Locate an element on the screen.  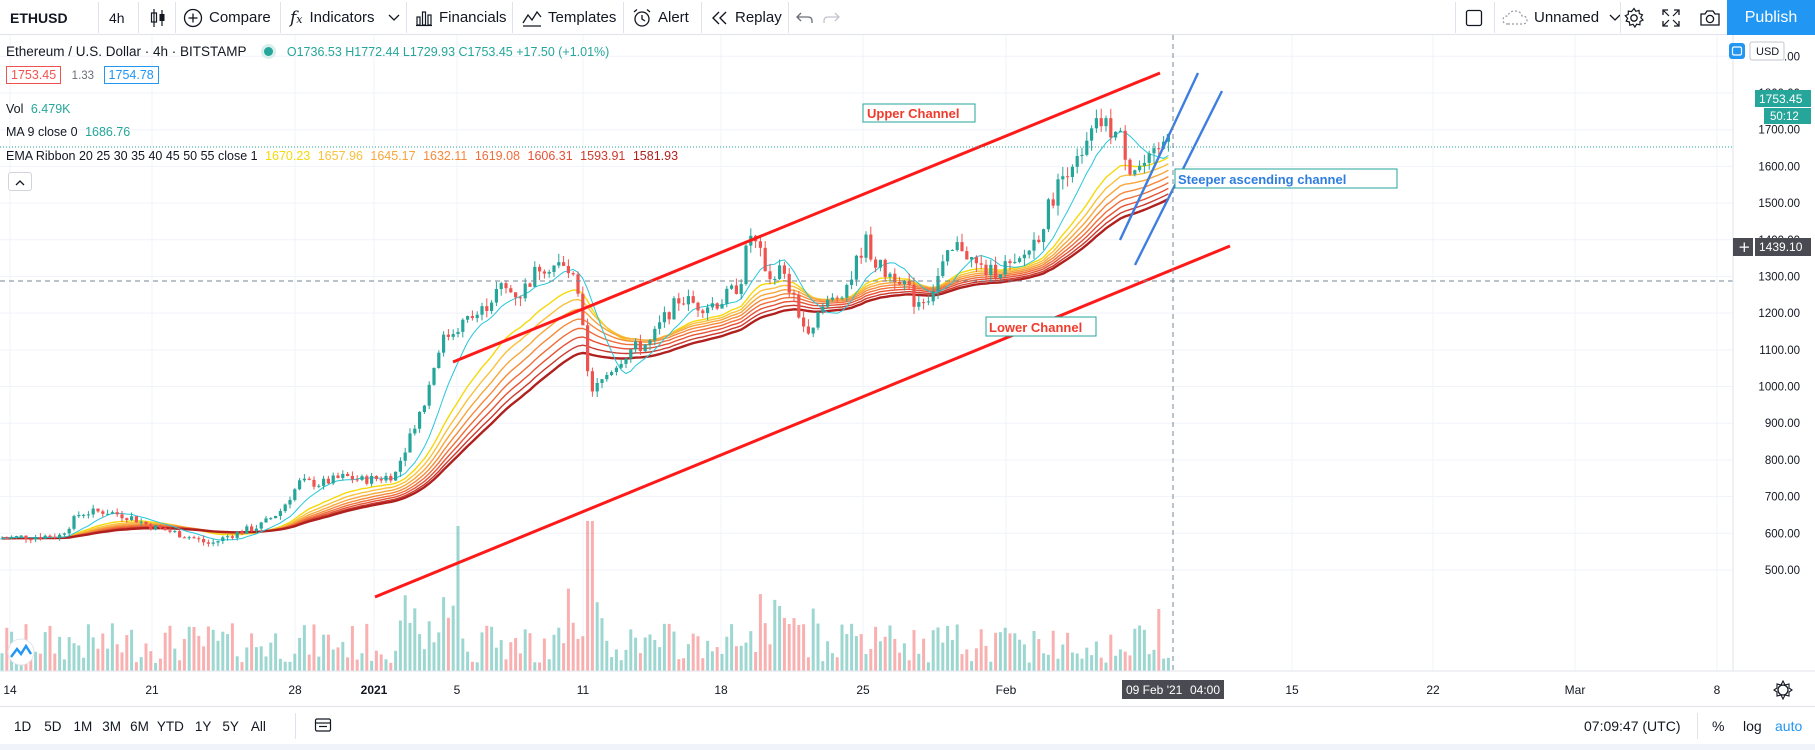
range-button-1m: 1M is located at coordinates (83, 726).